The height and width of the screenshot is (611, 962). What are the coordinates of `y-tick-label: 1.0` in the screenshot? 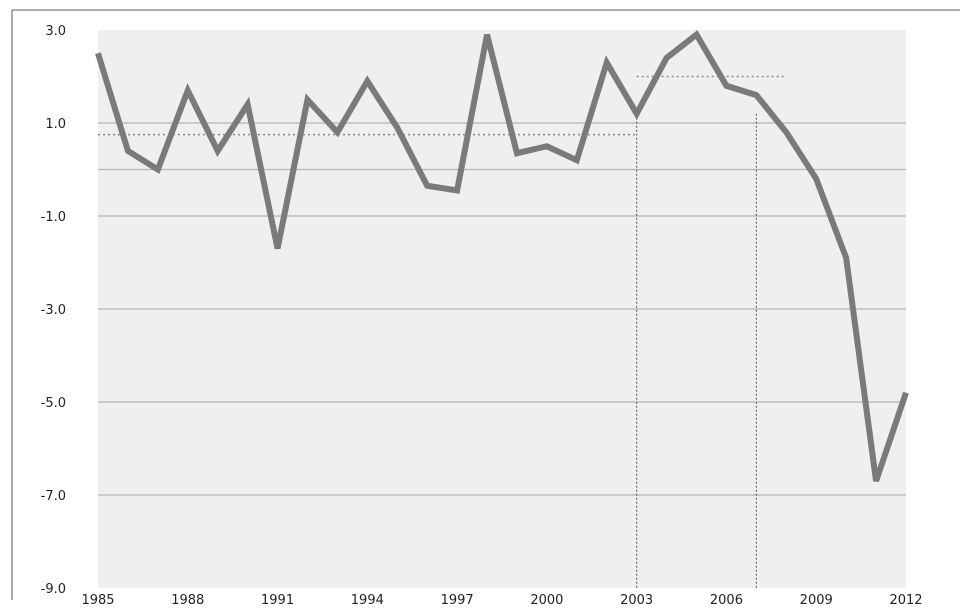 It's located at (55, 124).